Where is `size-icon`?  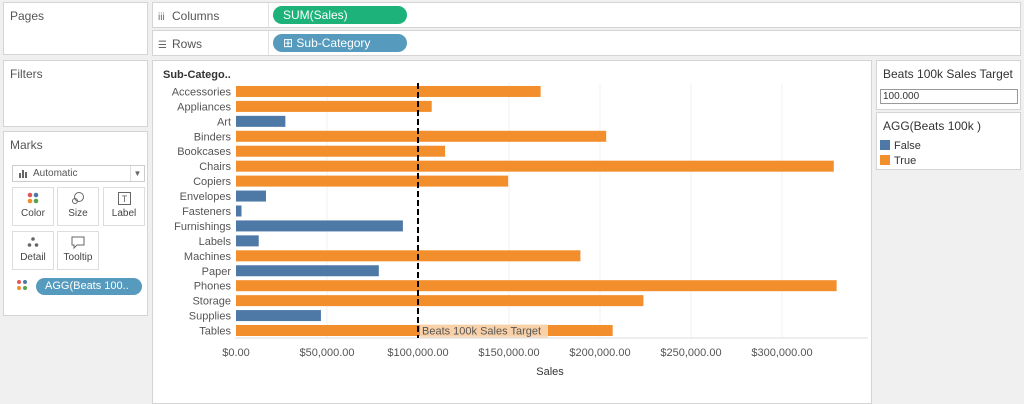
size-icon is located at coordinates (78, 198).